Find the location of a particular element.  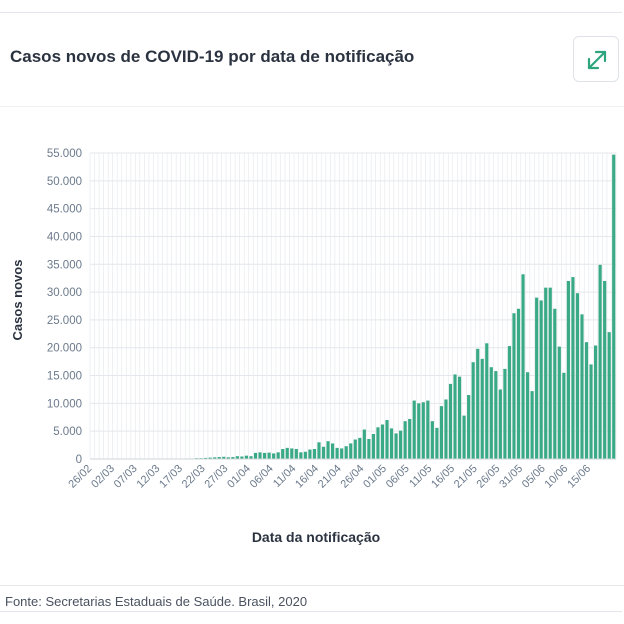

x-tick-label: 16/05 is located at coordinates (443, 477).